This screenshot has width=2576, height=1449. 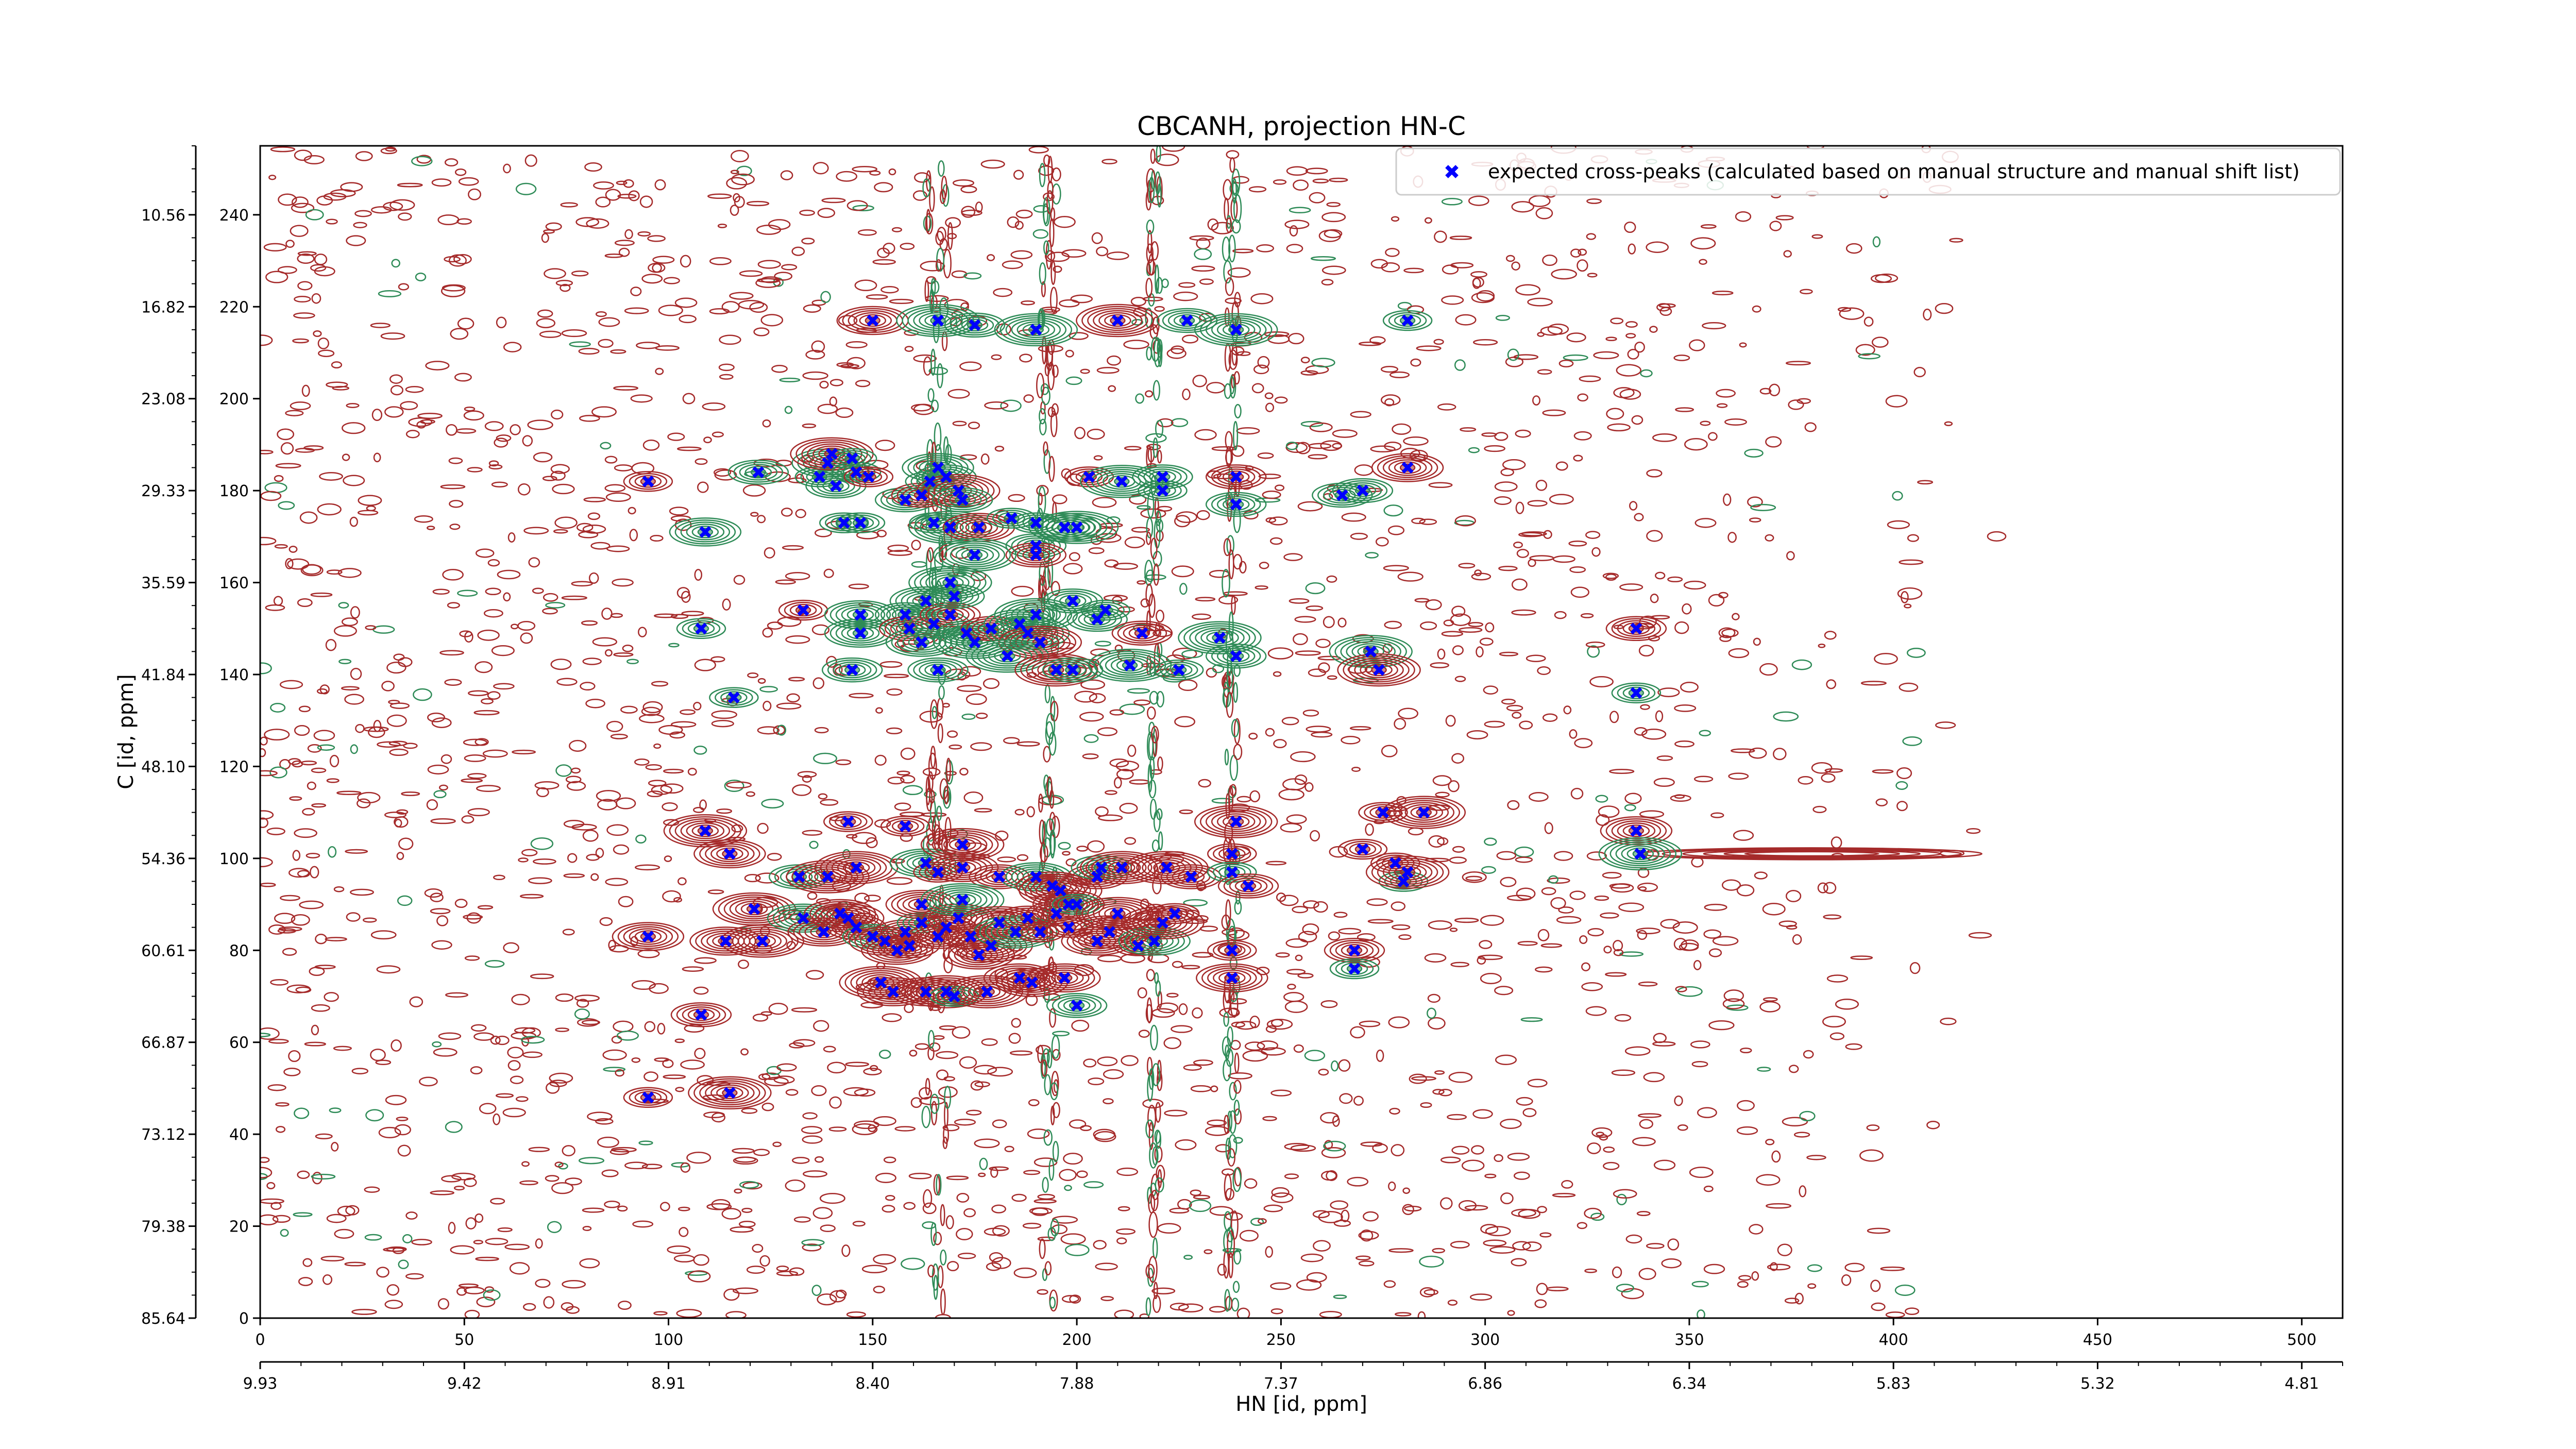 I want to click on ppm-y-tick-label: 85.64, so click(x=163, y=1319).